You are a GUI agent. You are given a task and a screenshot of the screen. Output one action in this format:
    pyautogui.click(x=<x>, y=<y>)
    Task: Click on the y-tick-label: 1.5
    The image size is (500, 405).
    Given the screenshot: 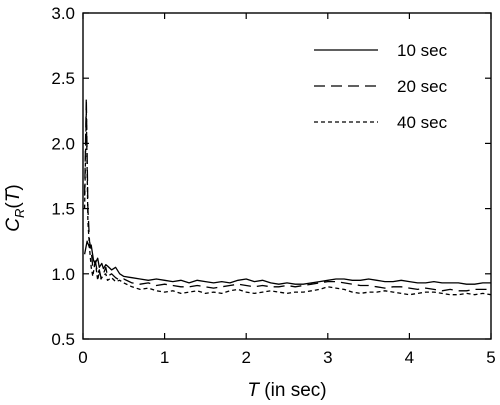 What is the action you would take?
    pyautogui.click(x=63, y=209)
    